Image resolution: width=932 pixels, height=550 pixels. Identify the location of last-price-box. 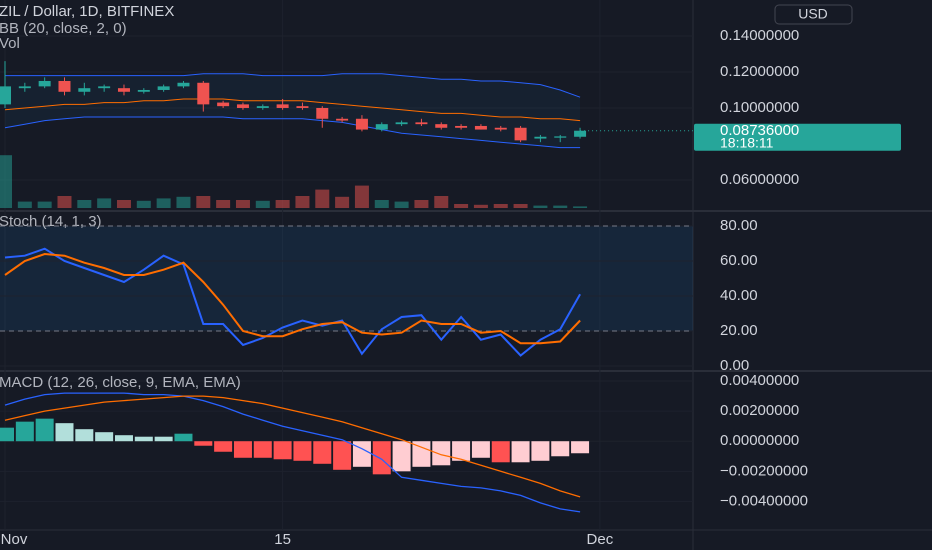
(797, 137).